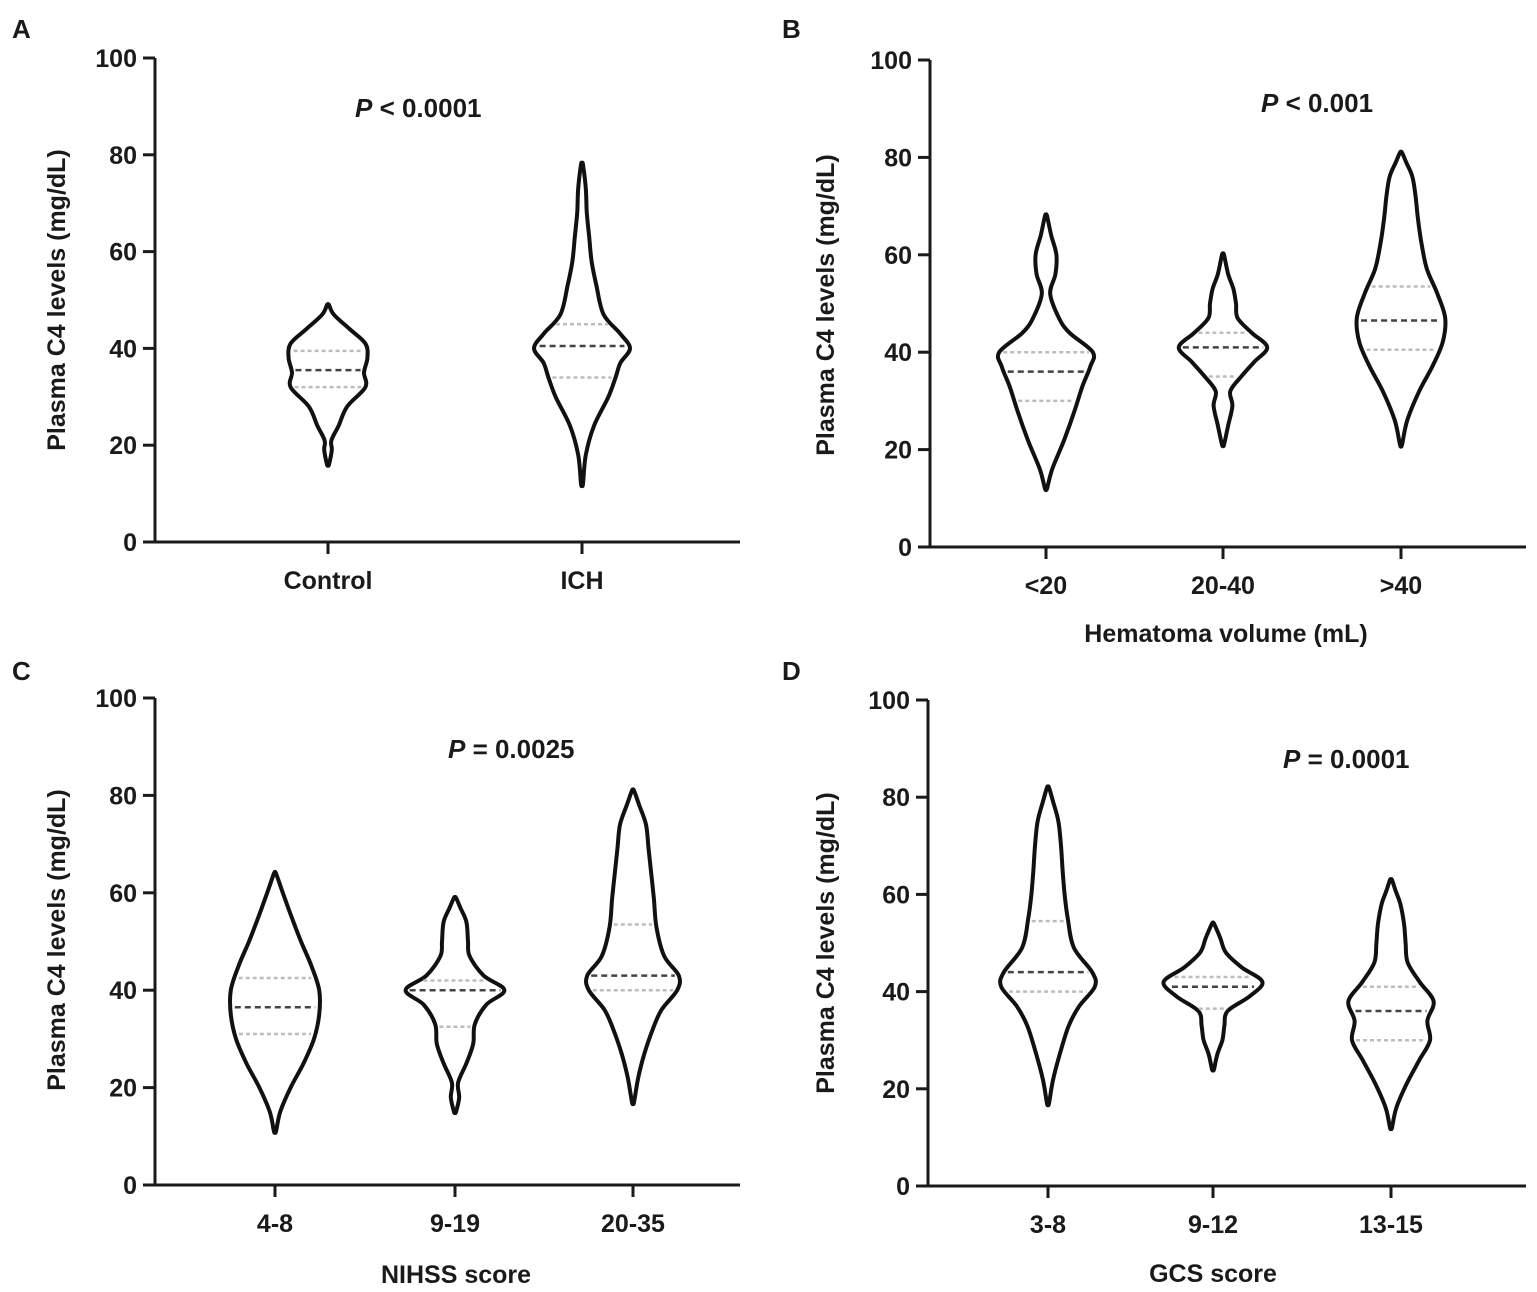 Image resolution: width=1537 pixels, height=1292 pixels. Describe the element at coordinates (455, 1224) in the screenshot. I see `x-tick-label: 9-19` at that location.